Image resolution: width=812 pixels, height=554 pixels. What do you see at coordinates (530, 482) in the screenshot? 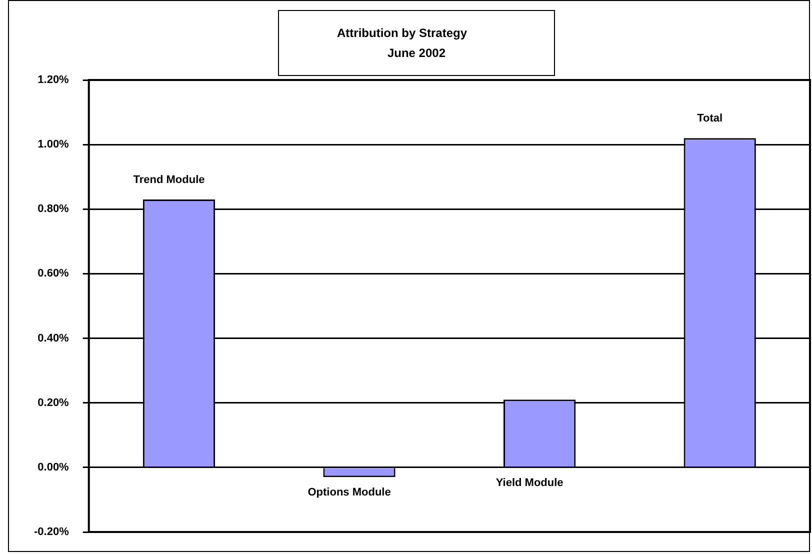
I see `x-tick-label: Yield Module` at bounding box center [530, 482].